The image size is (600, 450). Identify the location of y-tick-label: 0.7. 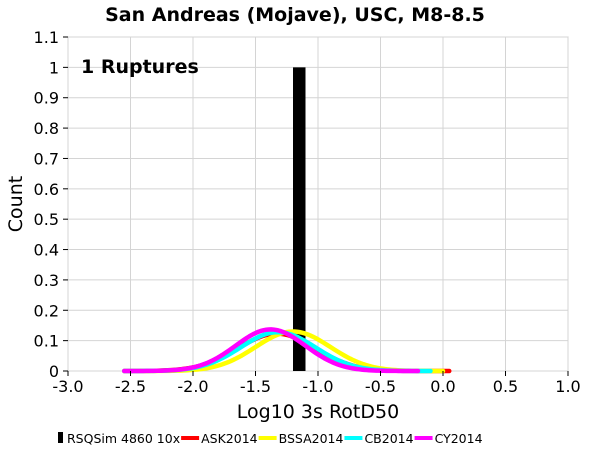
(46, 158).